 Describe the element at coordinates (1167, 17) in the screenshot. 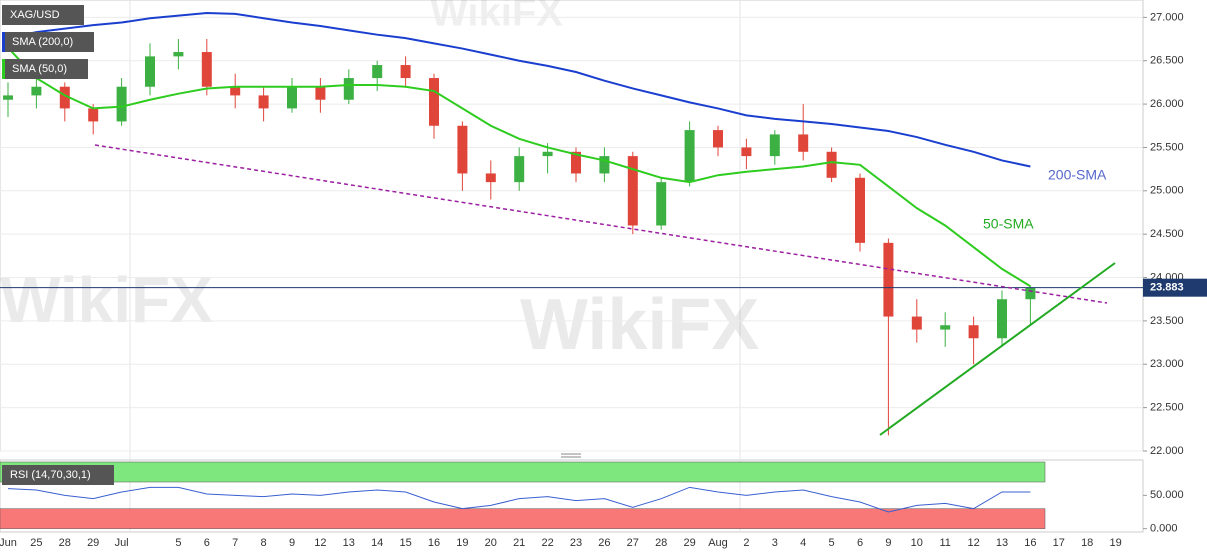

I see `y-tick-label: 27.000` at that location.